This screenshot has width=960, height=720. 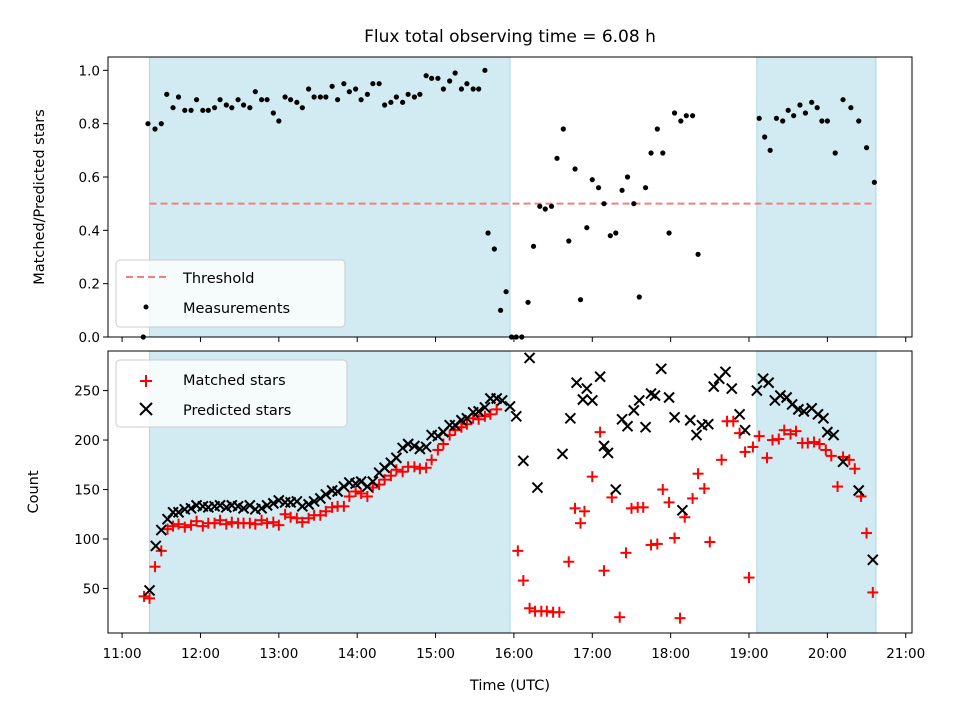 I want to click on y-tick-label: 1.0, so click(x=89, y=71).